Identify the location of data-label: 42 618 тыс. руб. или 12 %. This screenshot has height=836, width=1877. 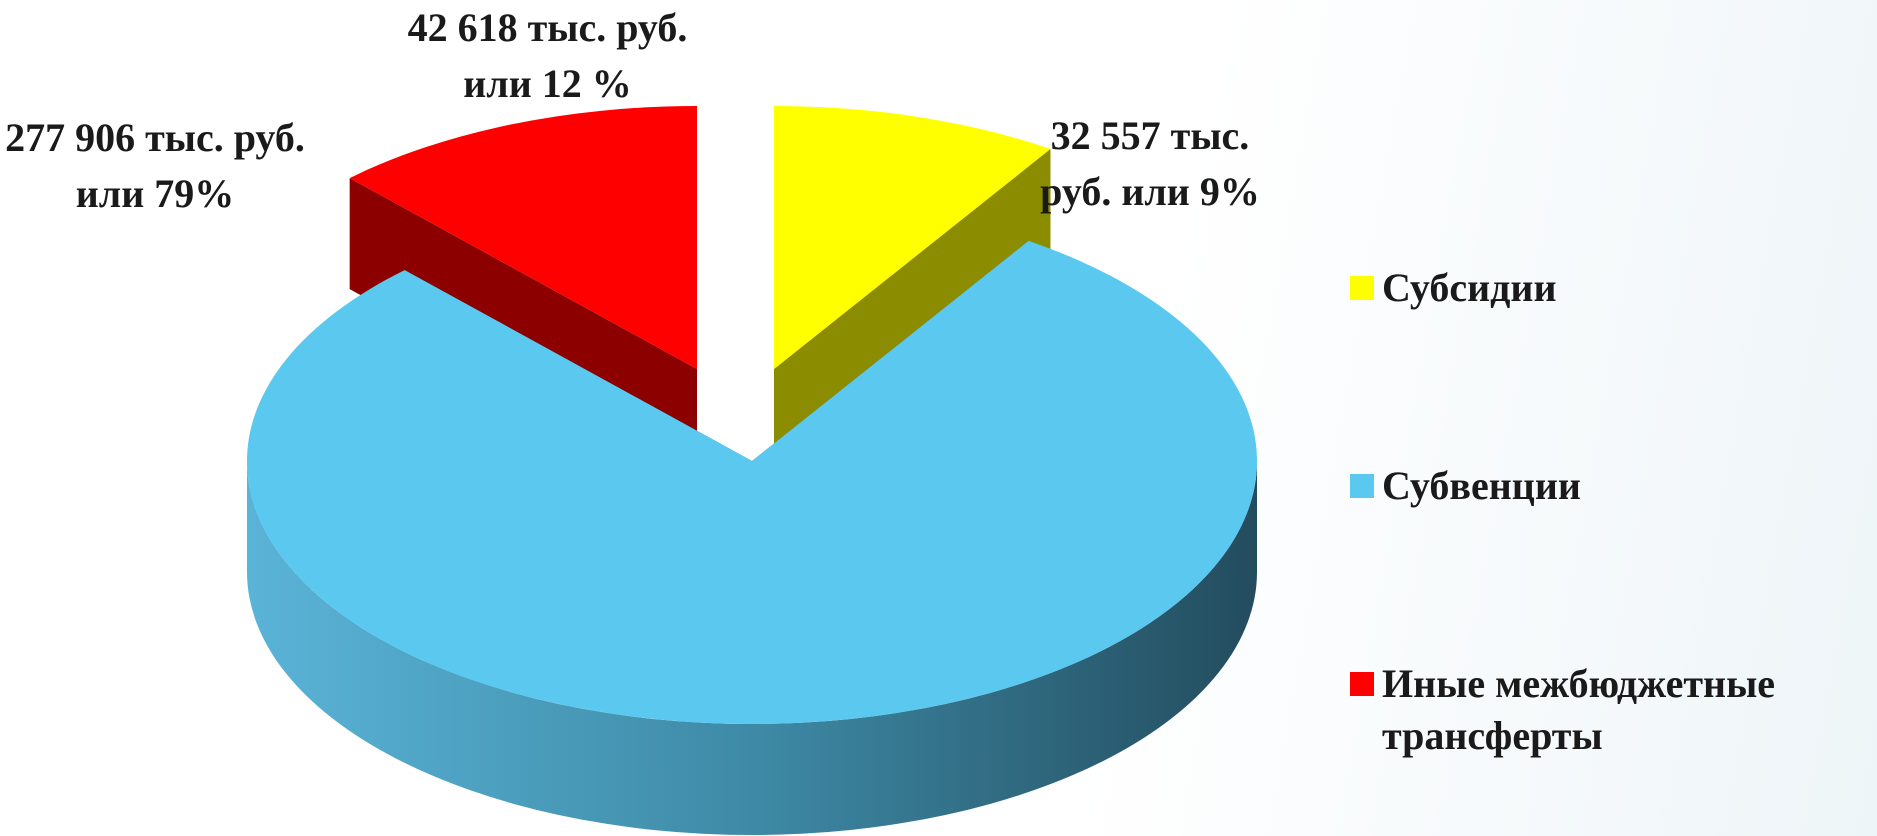
(547, 55).